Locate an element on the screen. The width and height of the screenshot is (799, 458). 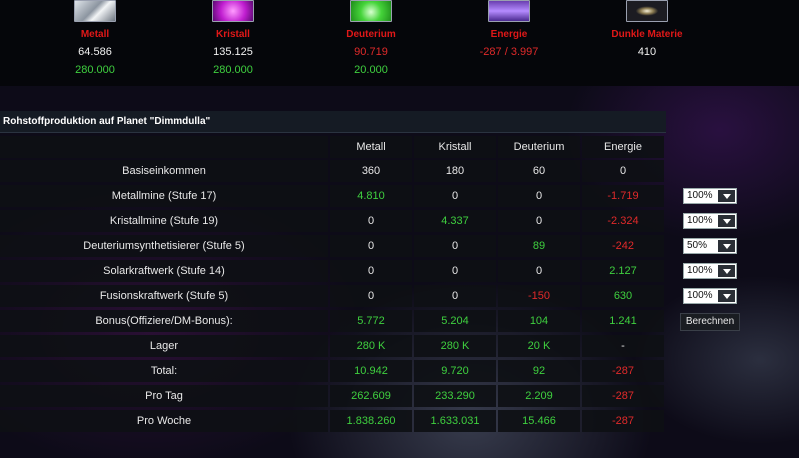
table-cell: 1.633.031 is located at coordinates (455, 421).